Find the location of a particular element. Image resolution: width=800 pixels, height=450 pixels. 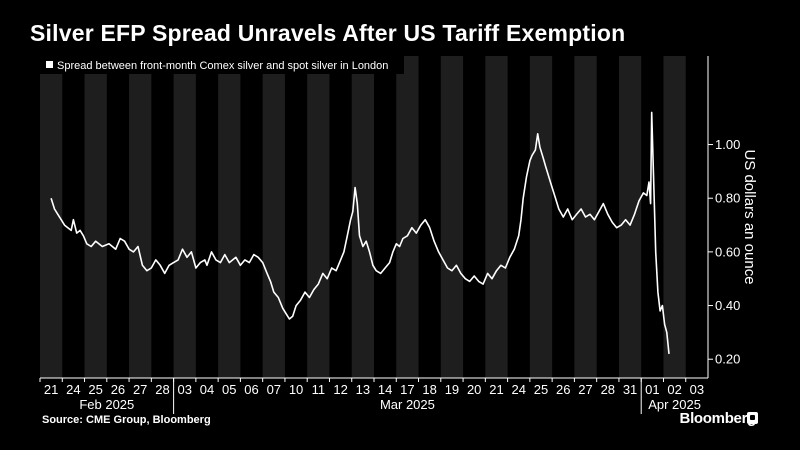

brand-name: Bloomberg is located at coordinates (718, 418).